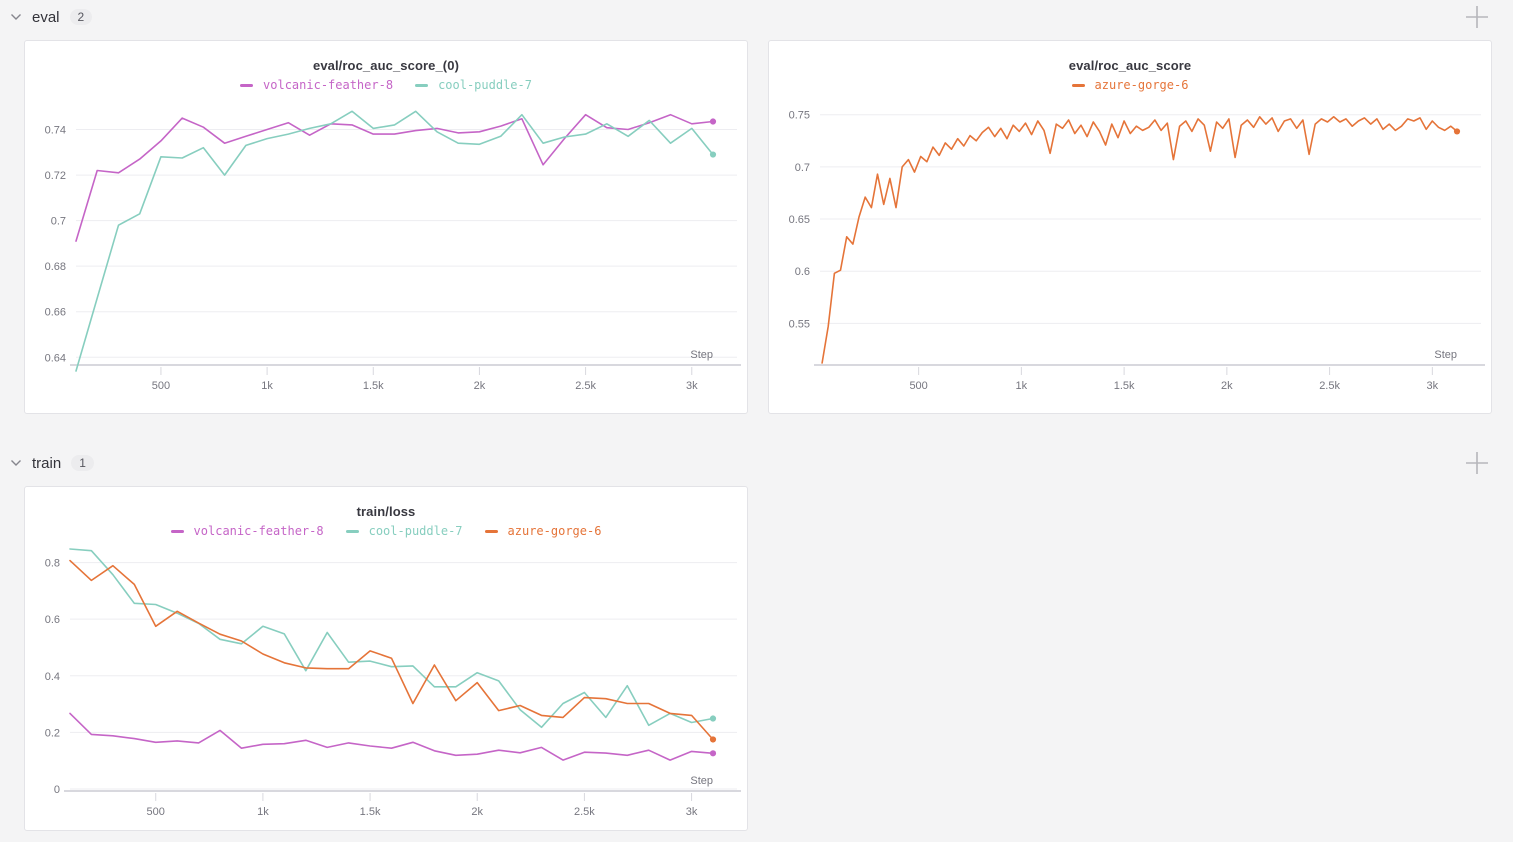 The image size is (1513, 842). What do you see at coordinates (82, 463) in the screenshot?
I see `section-count-badge: 1` at bounding box center [82, 463].